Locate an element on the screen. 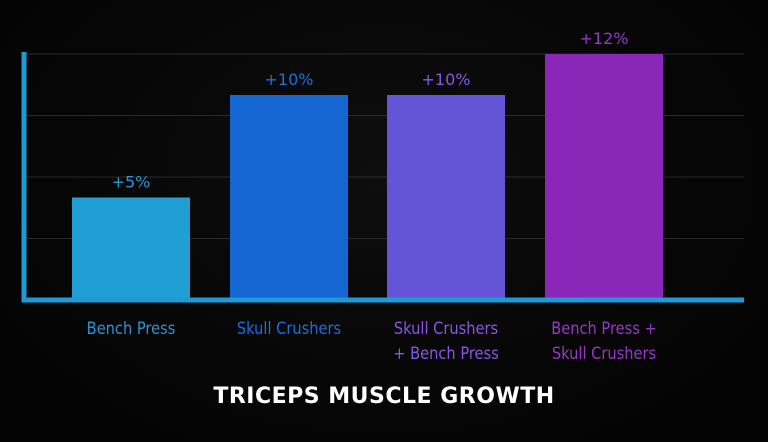 Image resolution: width=768 pixels, height=442 pixels. category-label-1: Bench Press is located at coordinates (131, 328).